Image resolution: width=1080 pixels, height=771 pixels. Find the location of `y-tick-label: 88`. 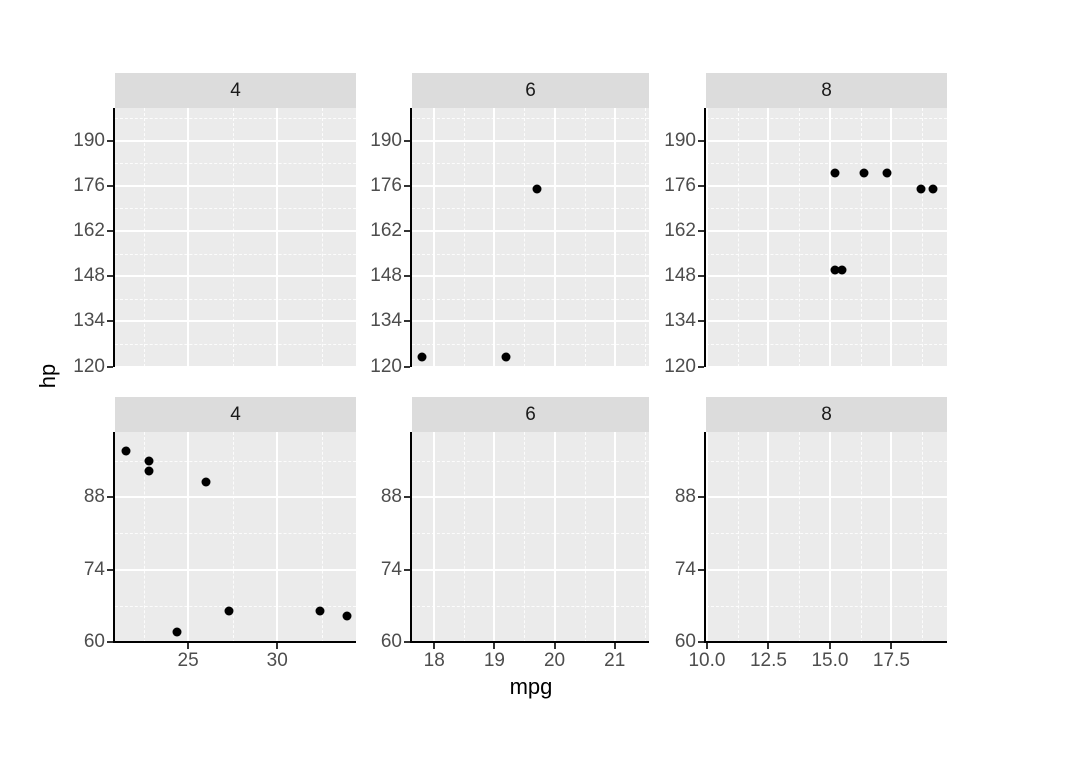

y-tick-label: 88 is located at coordinates (94, 497).